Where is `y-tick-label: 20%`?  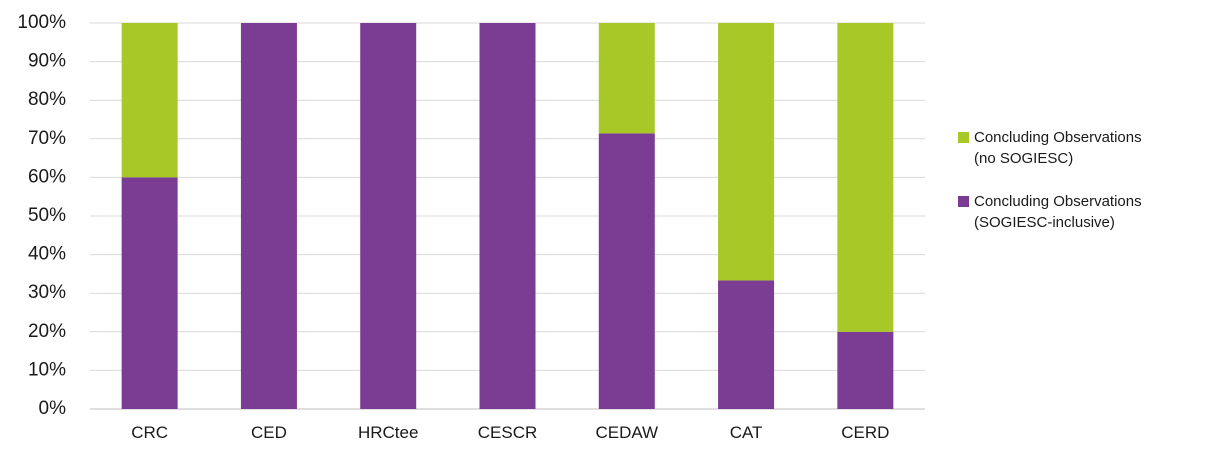 y-tick-label: 20% is located at coordinates (47, 331).